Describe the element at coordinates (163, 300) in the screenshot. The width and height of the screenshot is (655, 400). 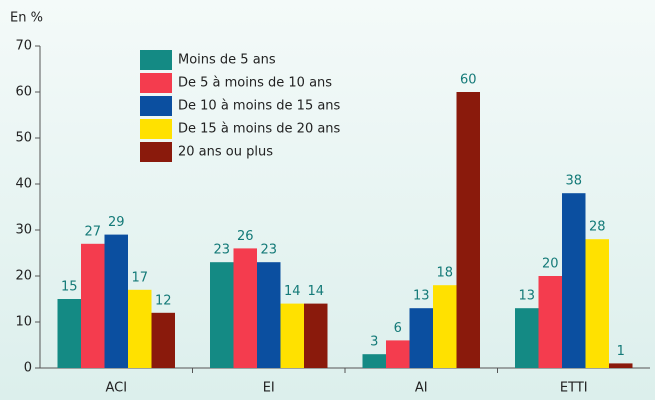
I see `value-label: 12` at that location.